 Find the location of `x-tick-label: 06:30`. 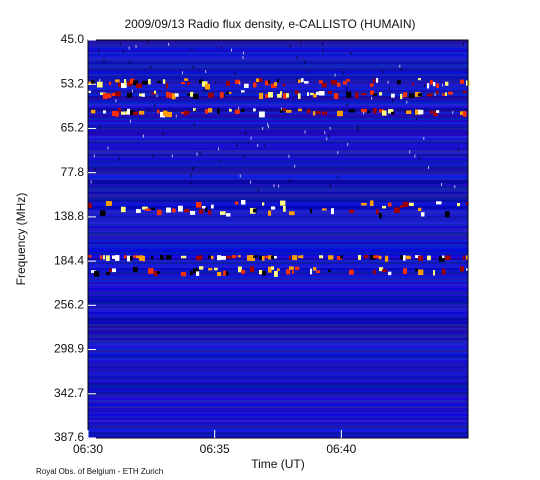

x-tick-label: 06:30 is located at coordinates (88, 449).